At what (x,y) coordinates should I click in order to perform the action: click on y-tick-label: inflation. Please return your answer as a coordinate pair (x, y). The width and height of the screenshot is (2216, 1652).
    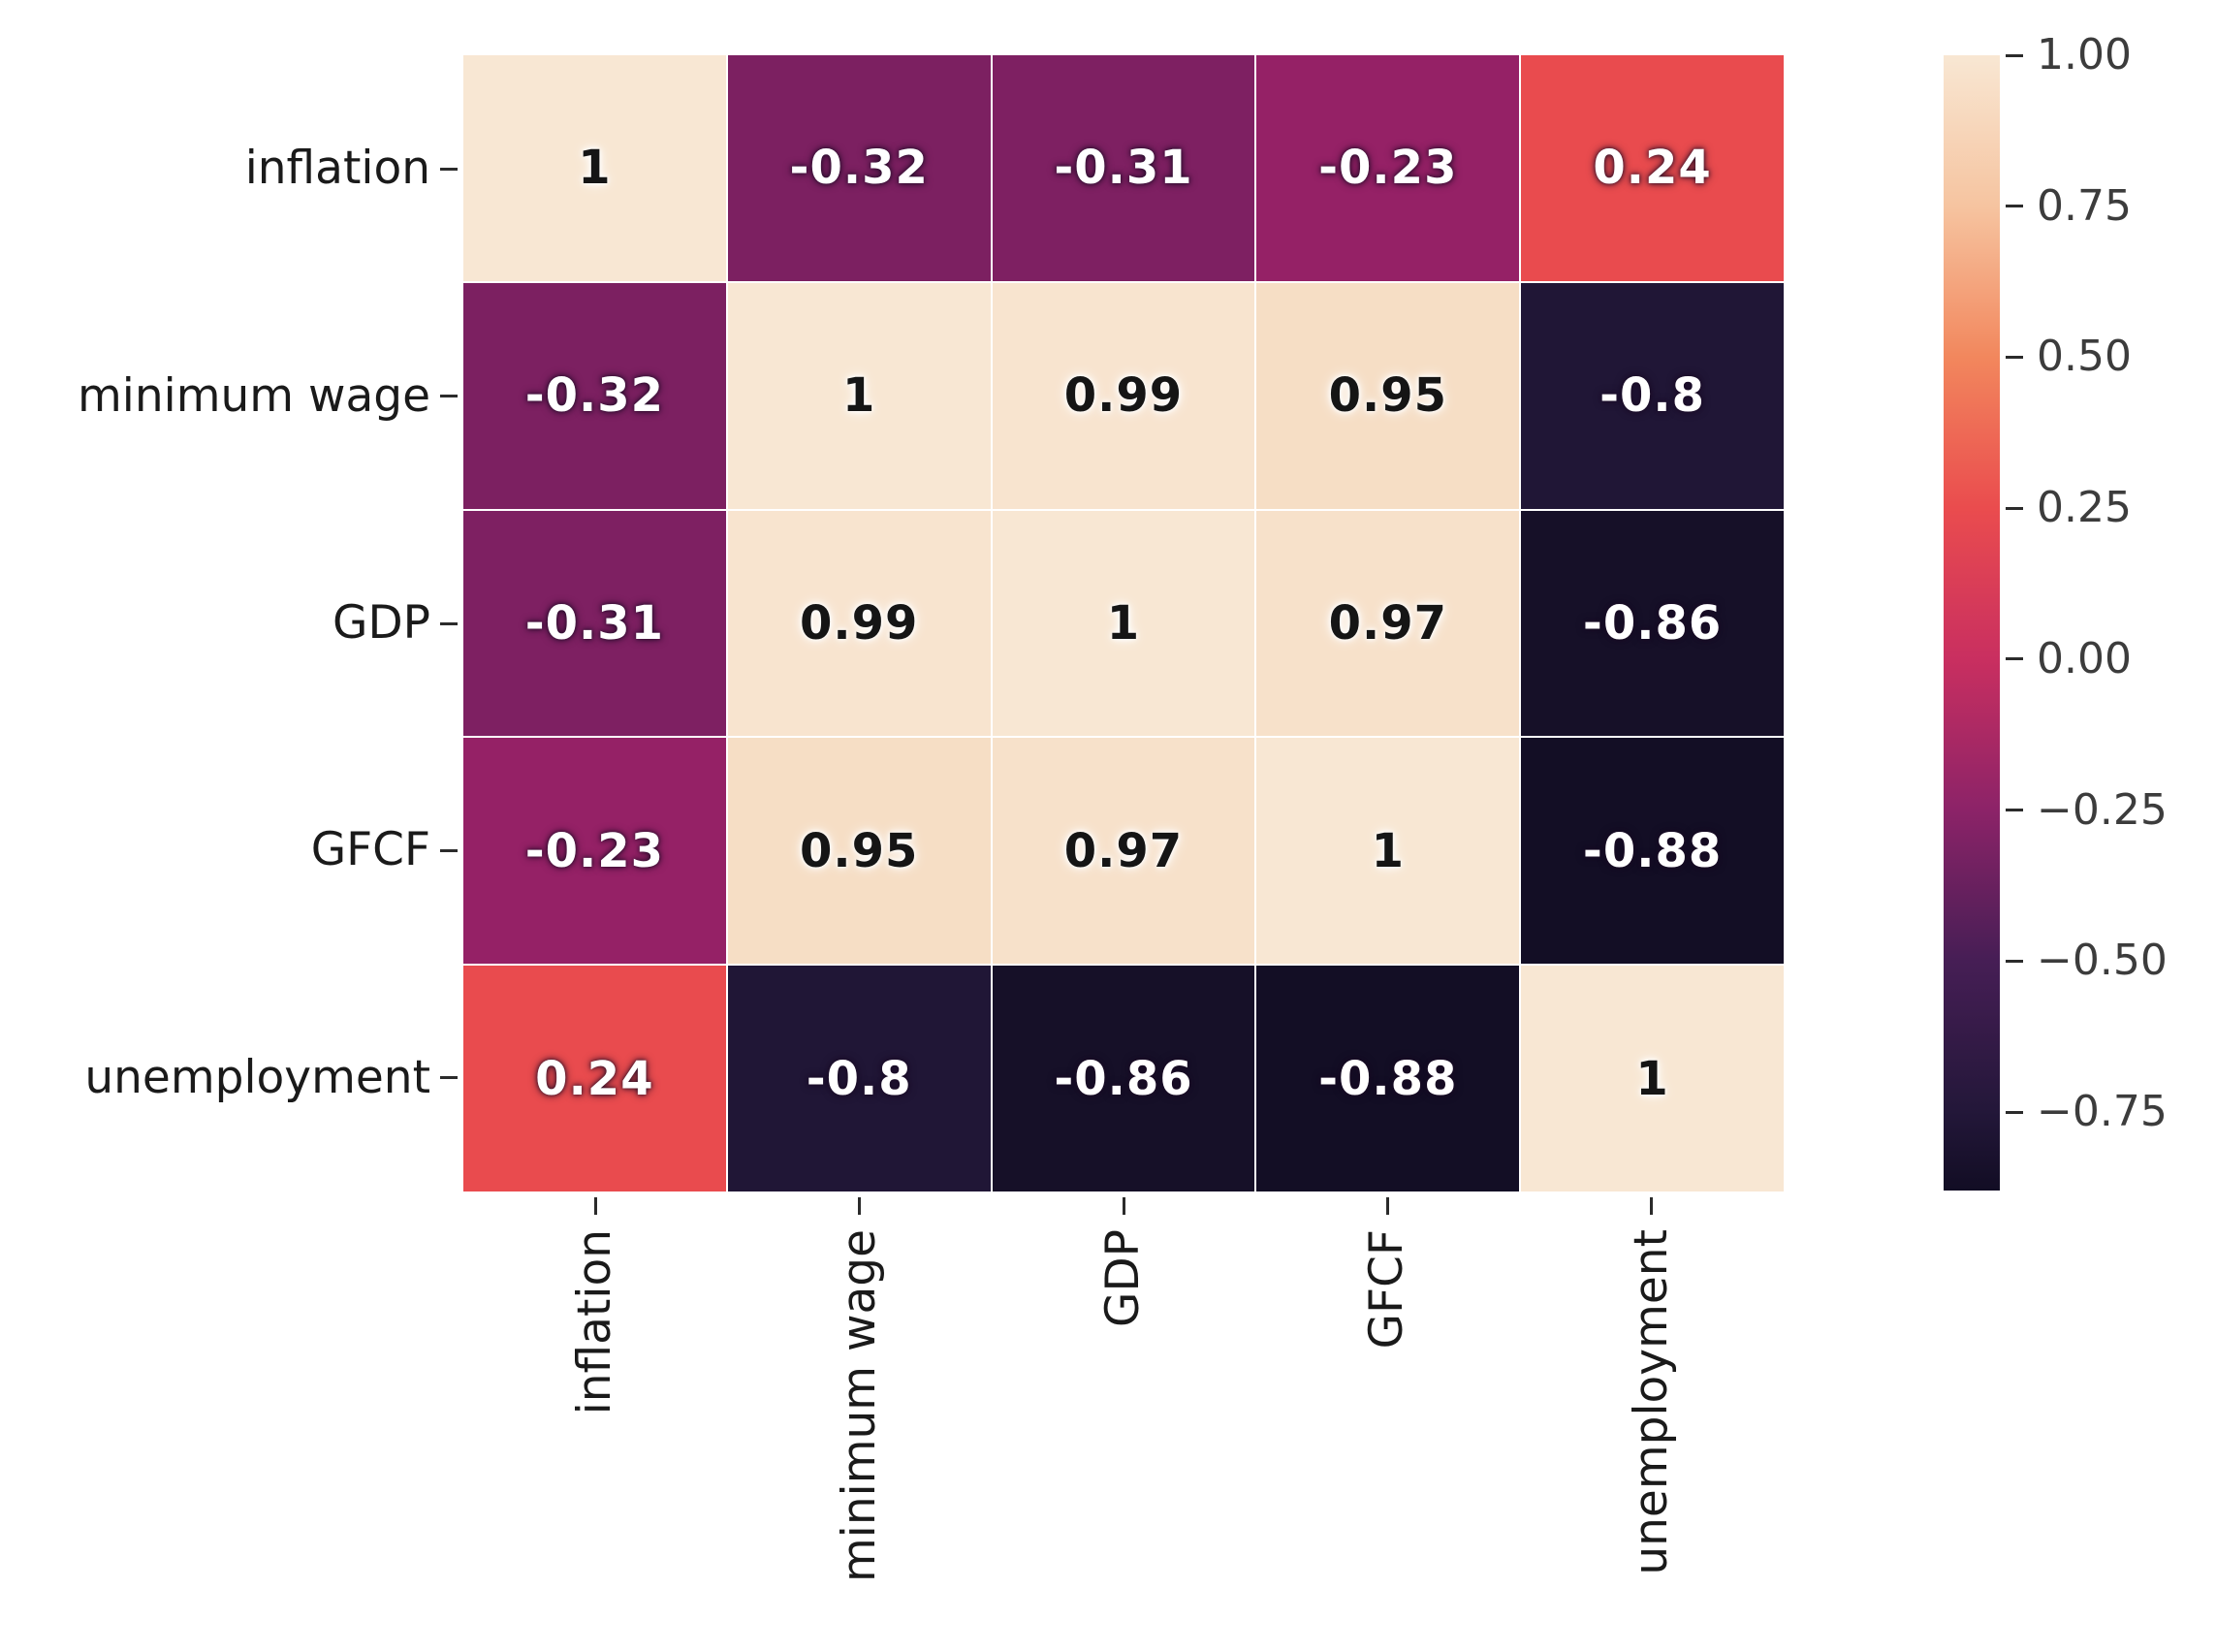
    Looking at the image, I should click on (337, 169).